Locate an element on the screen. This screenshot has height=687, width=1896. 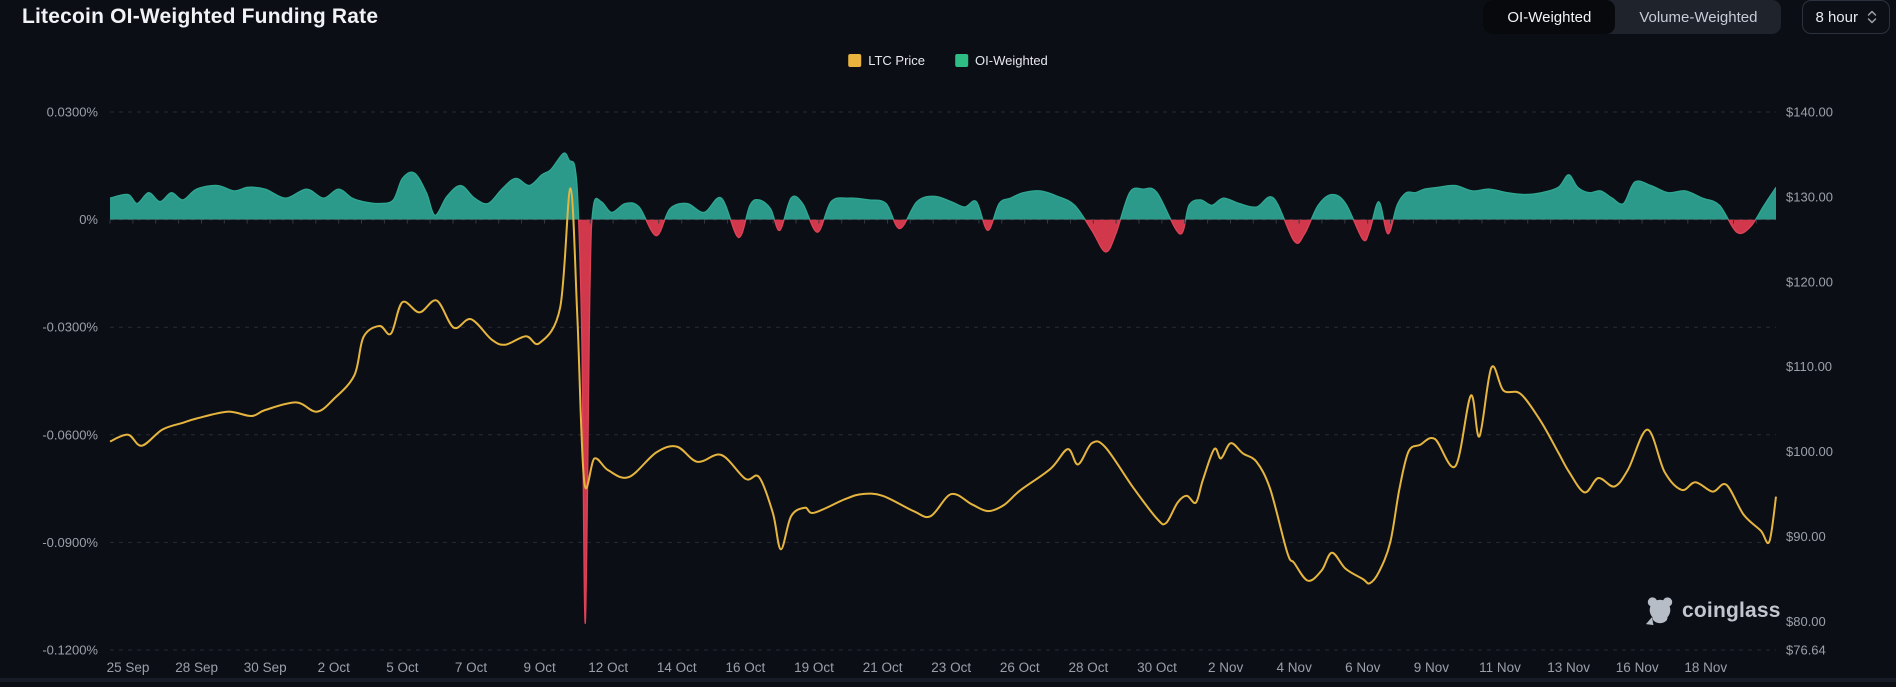
updown-chevron-icon is located at coordinates (1872, 17).